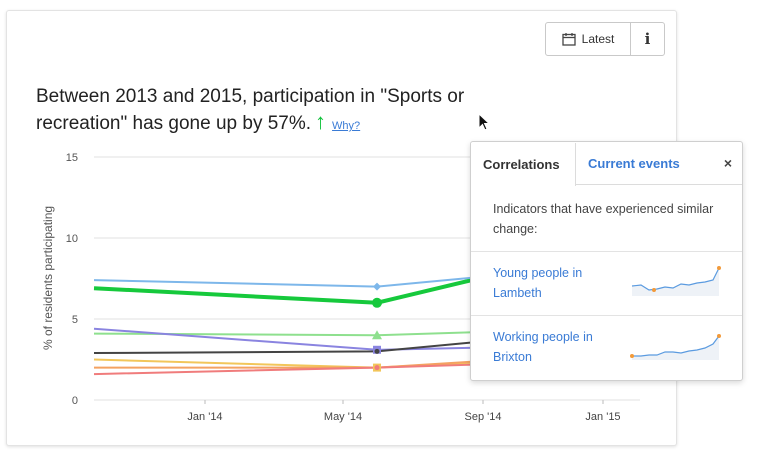  I want to click on x-tick-label: Jan '15, so click(602, 417).